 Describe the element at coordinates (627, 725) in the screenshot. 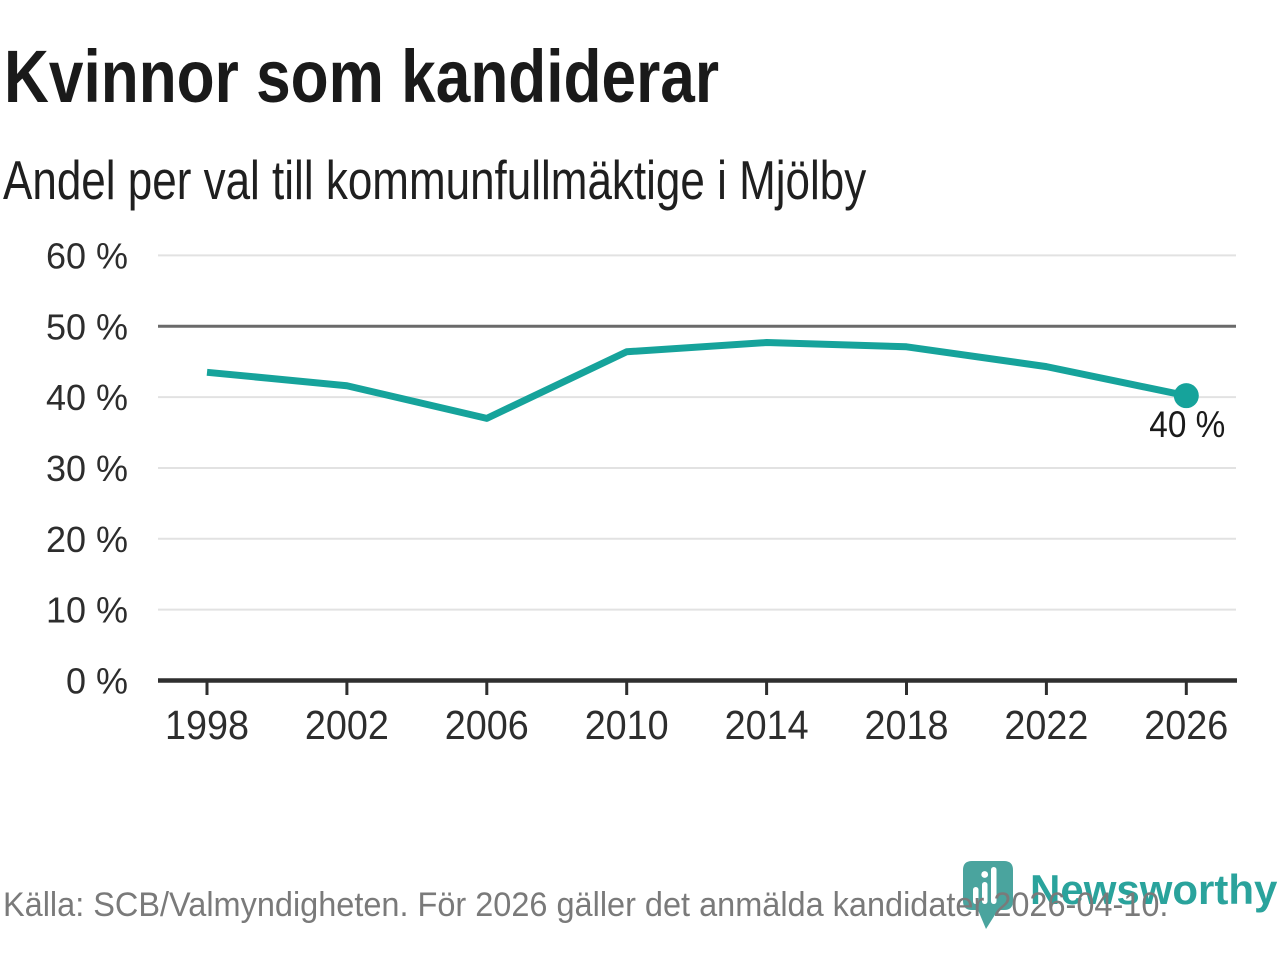

I see `x-axis-tick-label: 2010` at that location.